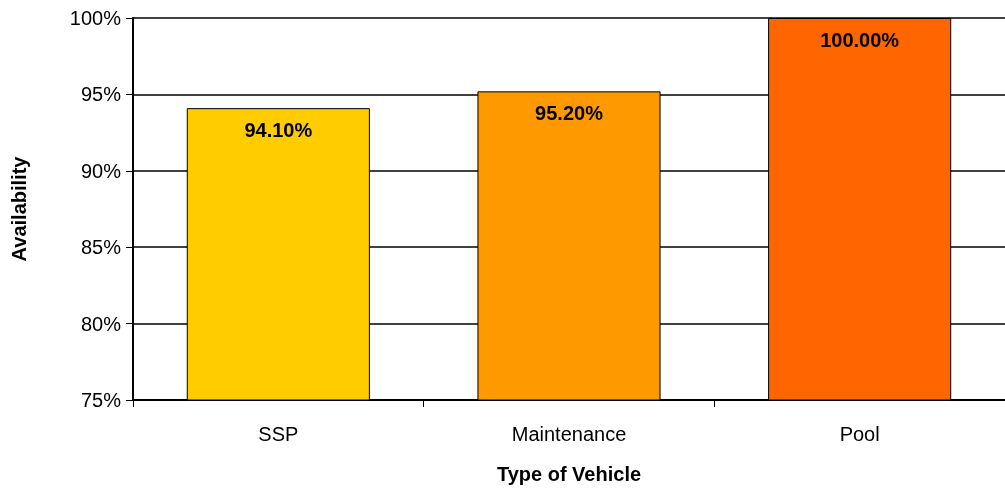 The width and height of the screenshot is (1005, 496). What do you see at coordinates (860, 40) in the screenshot?
I see `data-label: 100.00%` at bounding box center [860, 40].